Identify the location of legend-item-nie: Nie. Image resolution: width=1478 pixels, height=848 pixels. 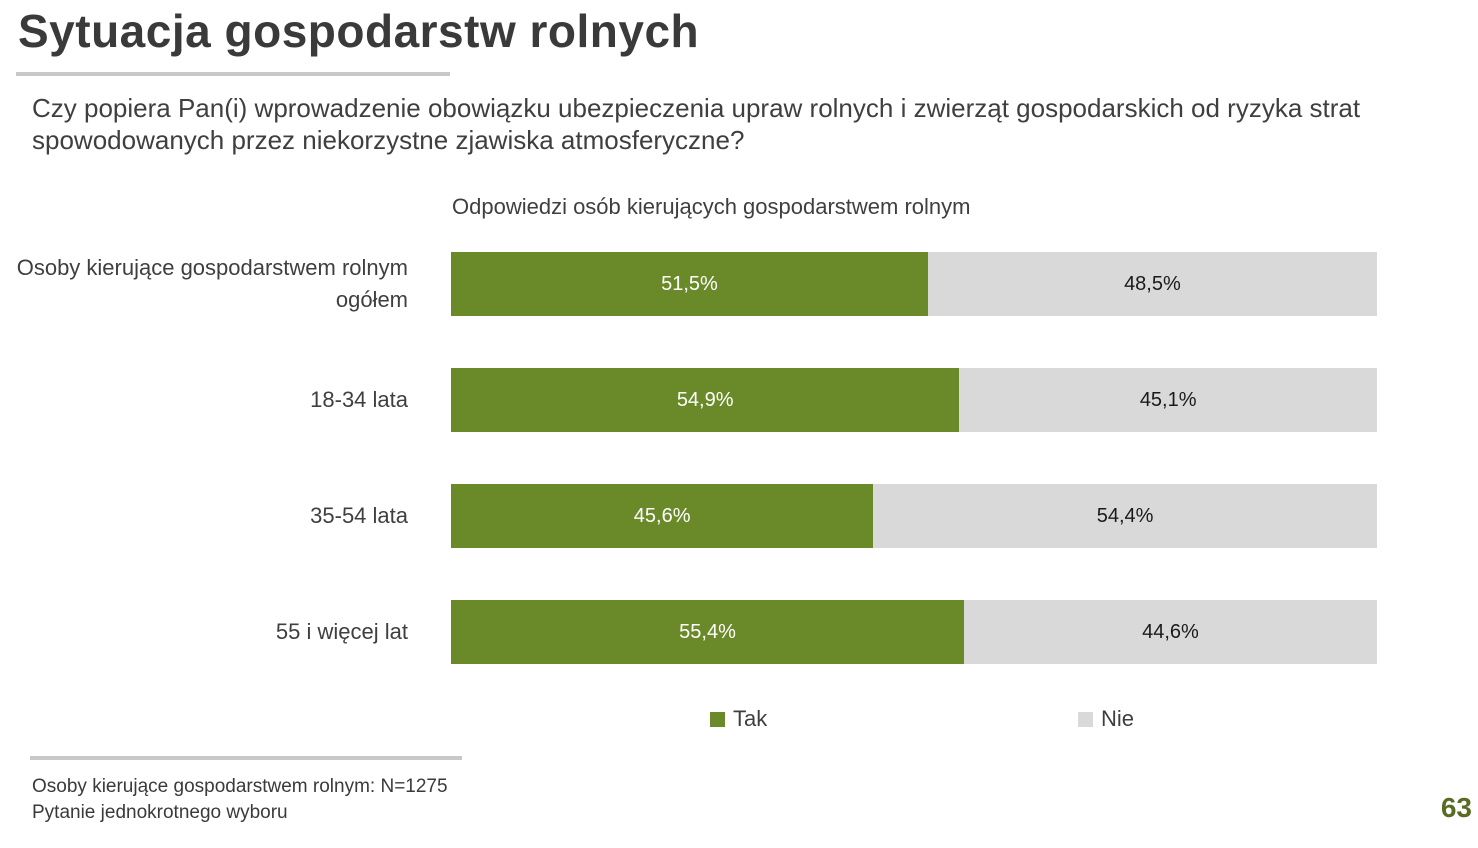
(1106, 719).